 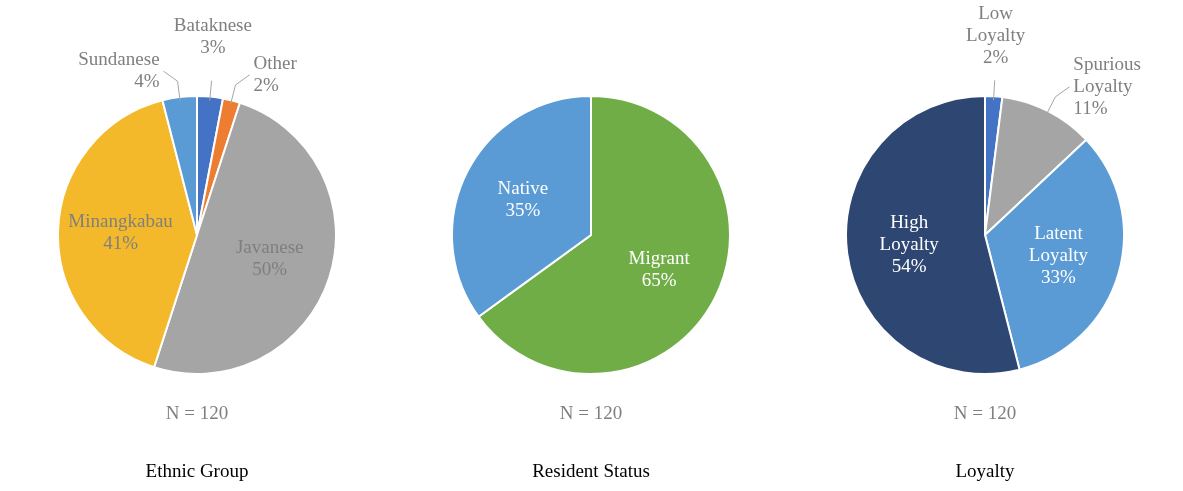 What do you see at coordinates (212, 24) in the screenshot?
I see `slice-label: Bataknese` at bounding box center [212, 24].